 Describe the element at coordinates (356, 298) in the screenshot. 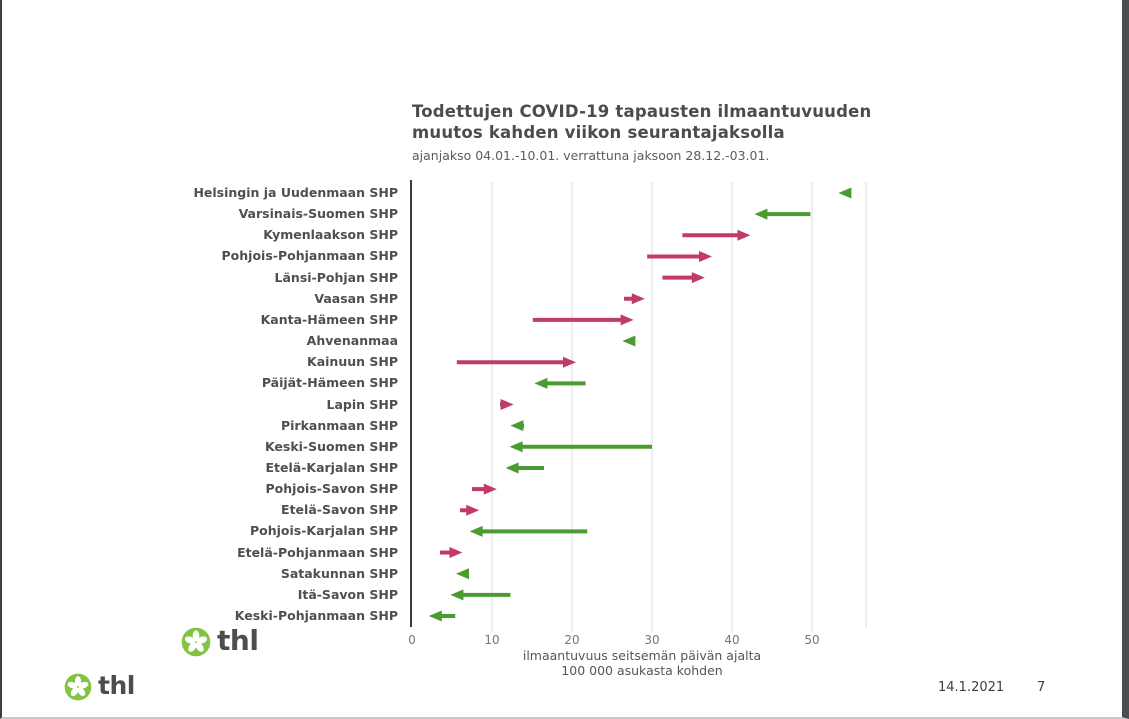

I see `category-label: Vaasan SHP` at that location.